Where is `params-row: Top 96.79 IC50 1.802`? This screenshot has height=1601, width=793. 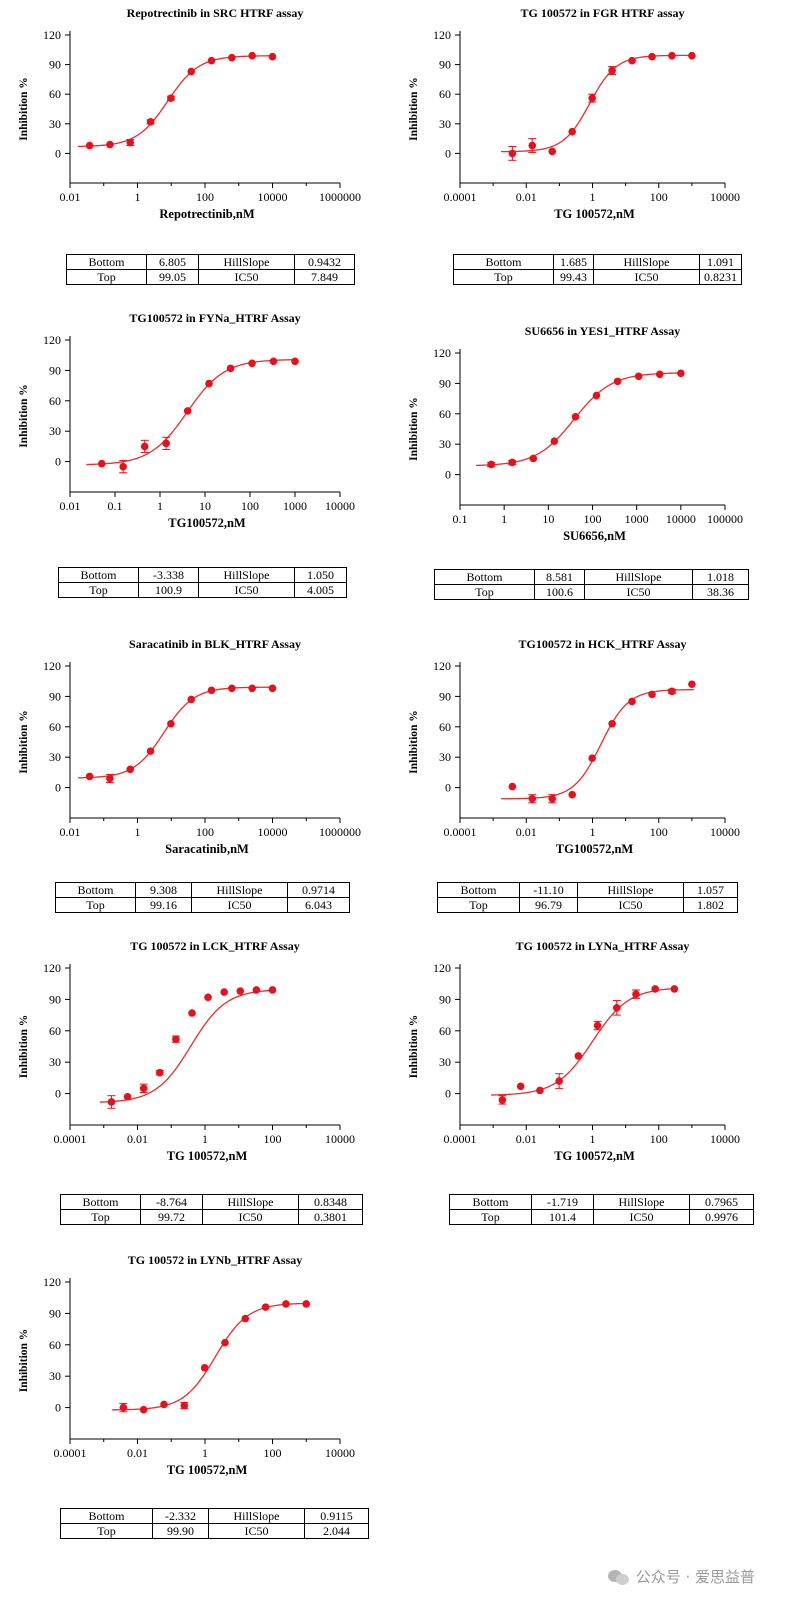
params-row: Top 96.79 IC50 1.802 is located at coordinates (587, 905).